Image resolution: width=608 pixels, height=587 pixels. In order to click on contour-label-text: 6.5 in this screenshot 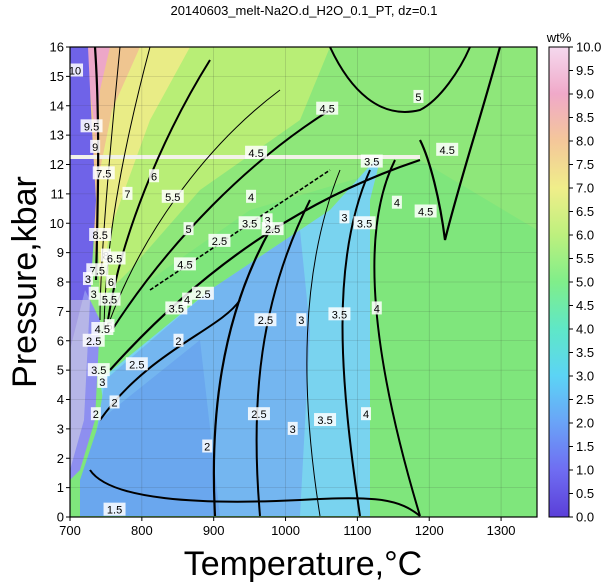, I will do `click(114, 260)`.